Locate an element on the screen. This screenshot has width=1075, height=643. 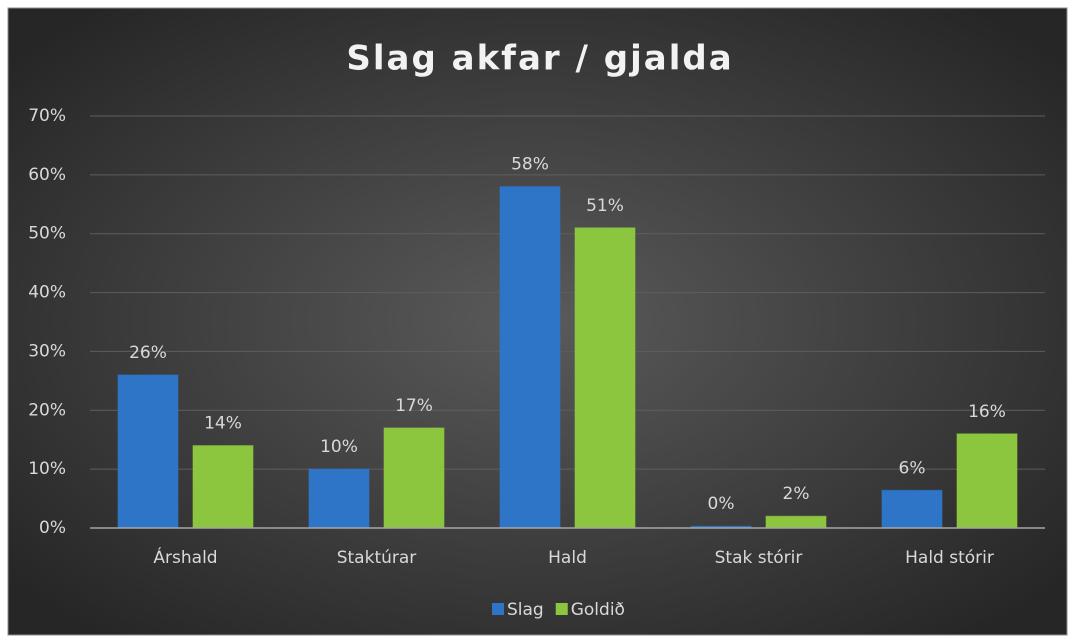
legend-label: Slag is located at coordinates (525, 610).